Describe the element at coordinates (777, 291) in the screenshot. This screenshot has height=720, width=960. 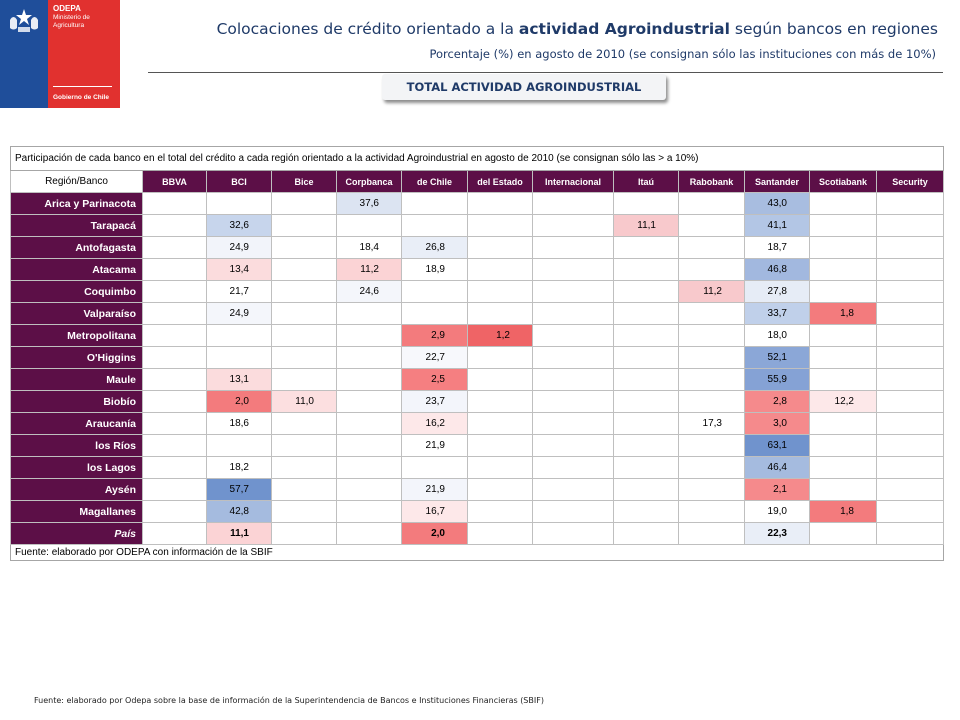
I see `value-cell: 27,8` at that location.